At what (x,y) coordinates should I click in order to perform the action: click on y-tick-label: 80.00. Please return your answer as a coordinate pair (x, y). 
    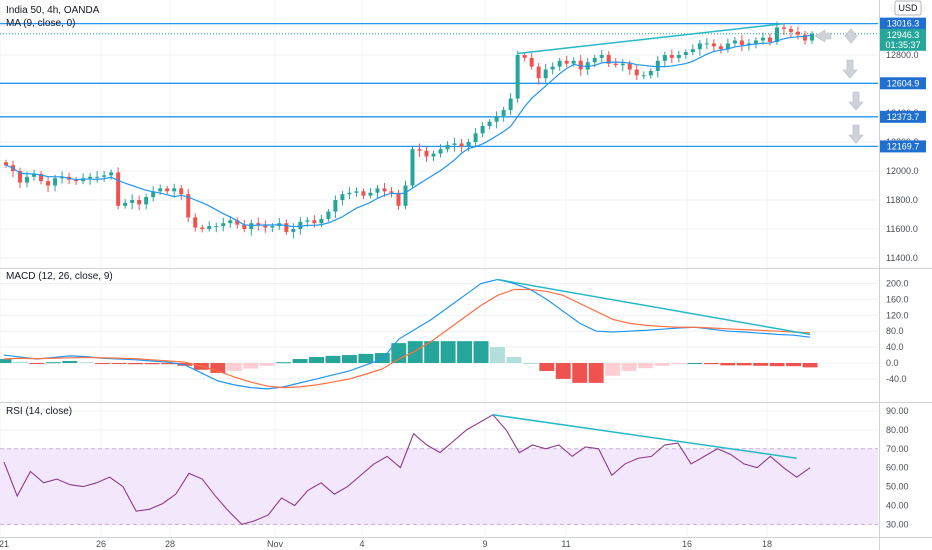
    Looking at the image, I should click on (897, 430).